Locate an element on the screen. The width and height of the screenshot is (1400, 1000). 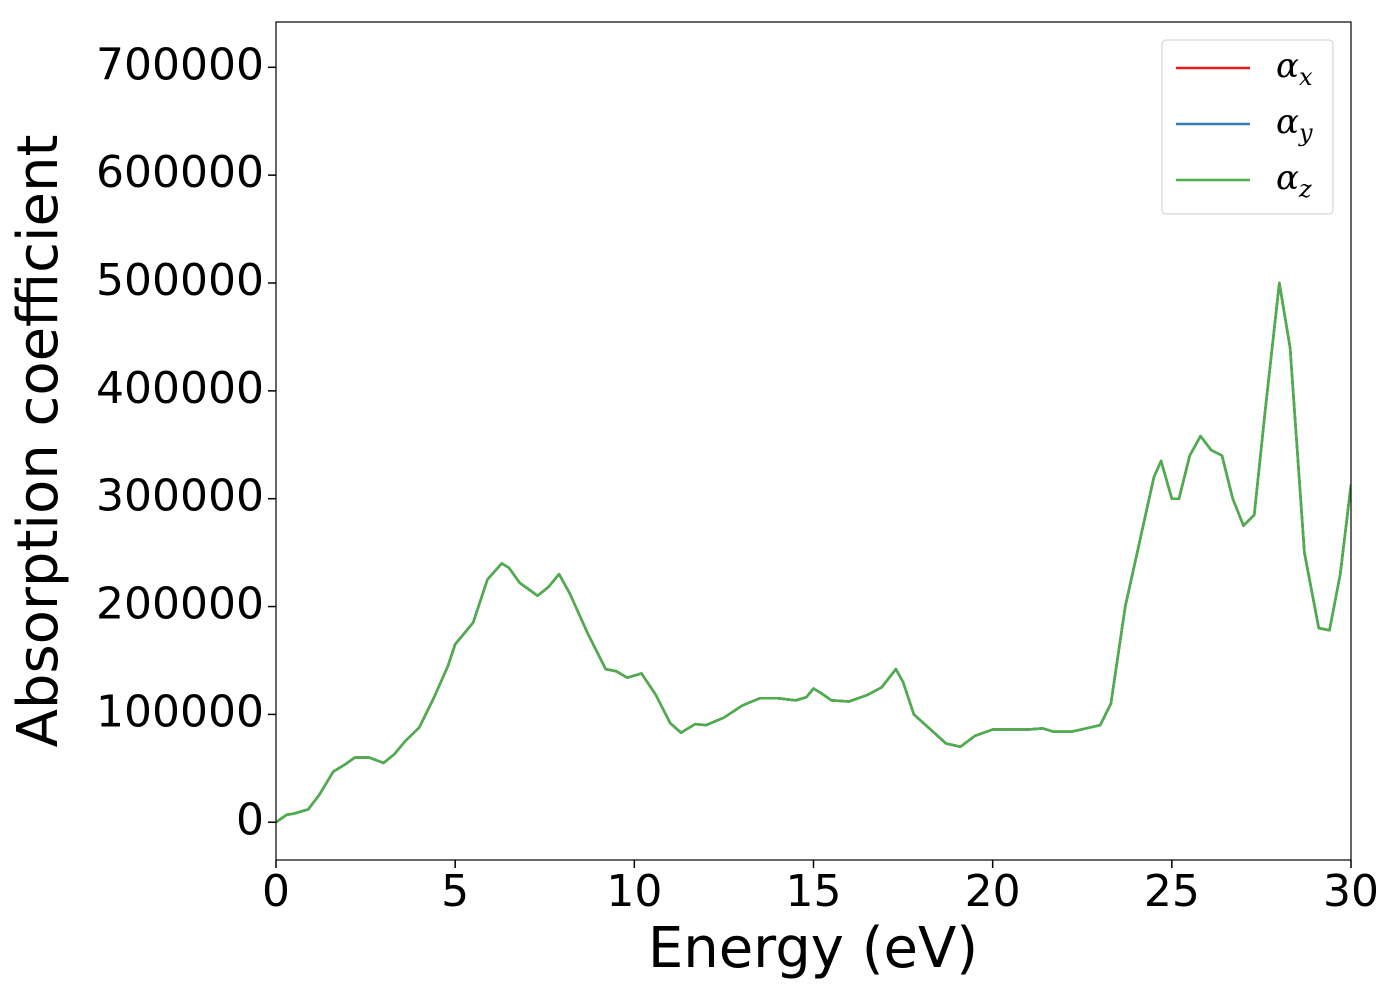
x-tick-label: 30 is located at coordinates (1351, 891).